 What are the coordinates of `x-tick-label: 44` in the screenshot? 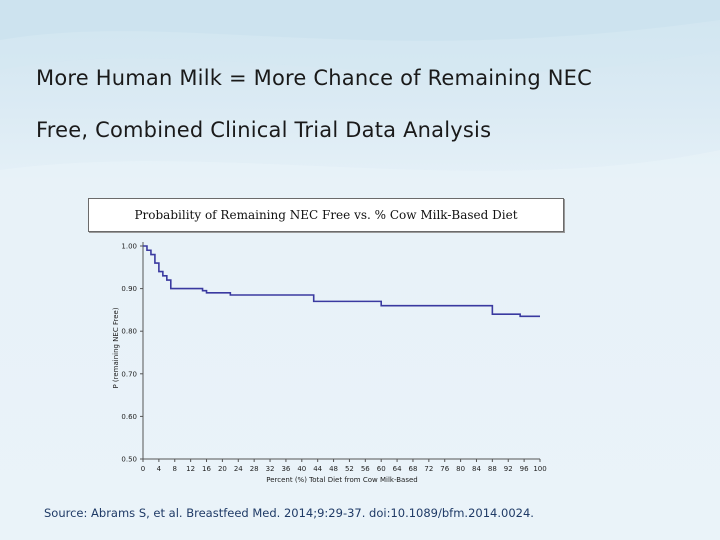 It's located at (317, 469).